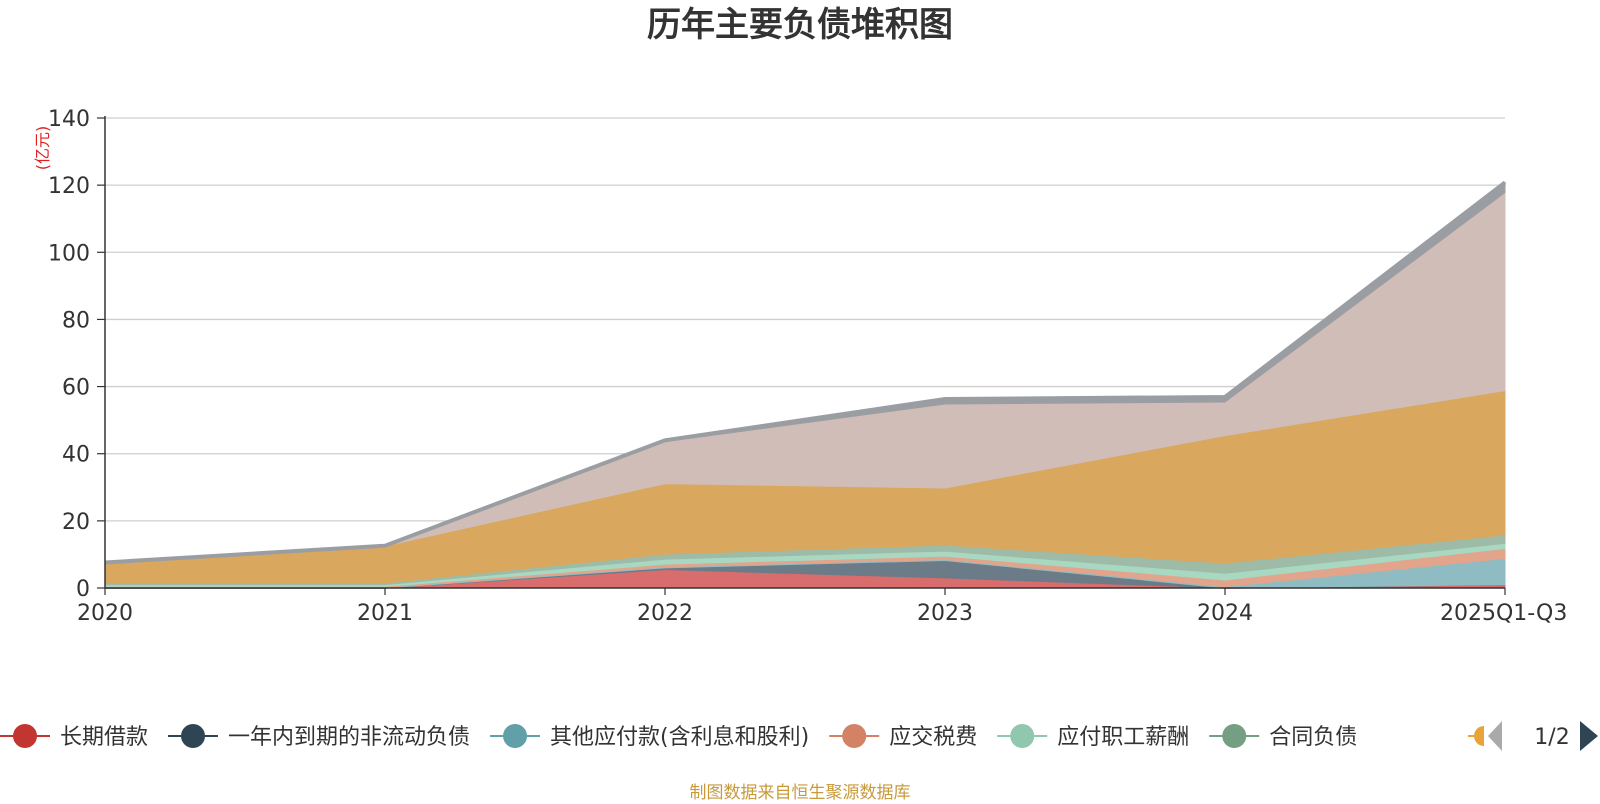 This screenshot has width=1600, height=804. Describe the element at coordinates (665, 613) in the screenshot. I see `x-tick-label: 2022` at that location.